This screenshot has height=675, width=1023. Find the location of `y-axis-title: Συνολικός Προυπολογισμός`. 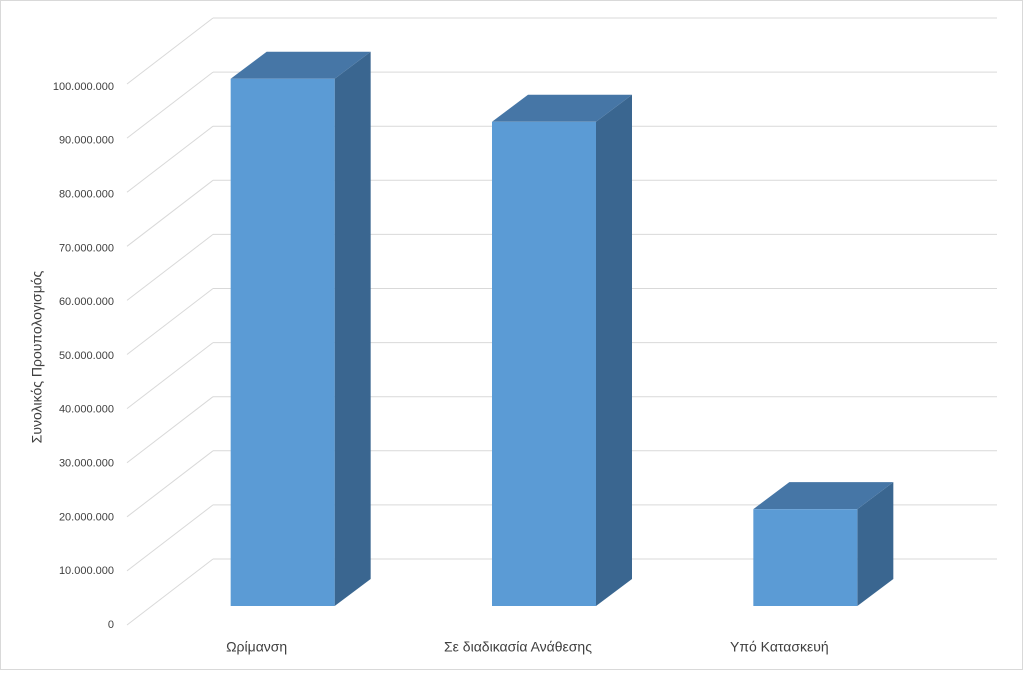

y-axis-title: Συνολικός Προυπολογισμός is located at coordinates (37, 356).